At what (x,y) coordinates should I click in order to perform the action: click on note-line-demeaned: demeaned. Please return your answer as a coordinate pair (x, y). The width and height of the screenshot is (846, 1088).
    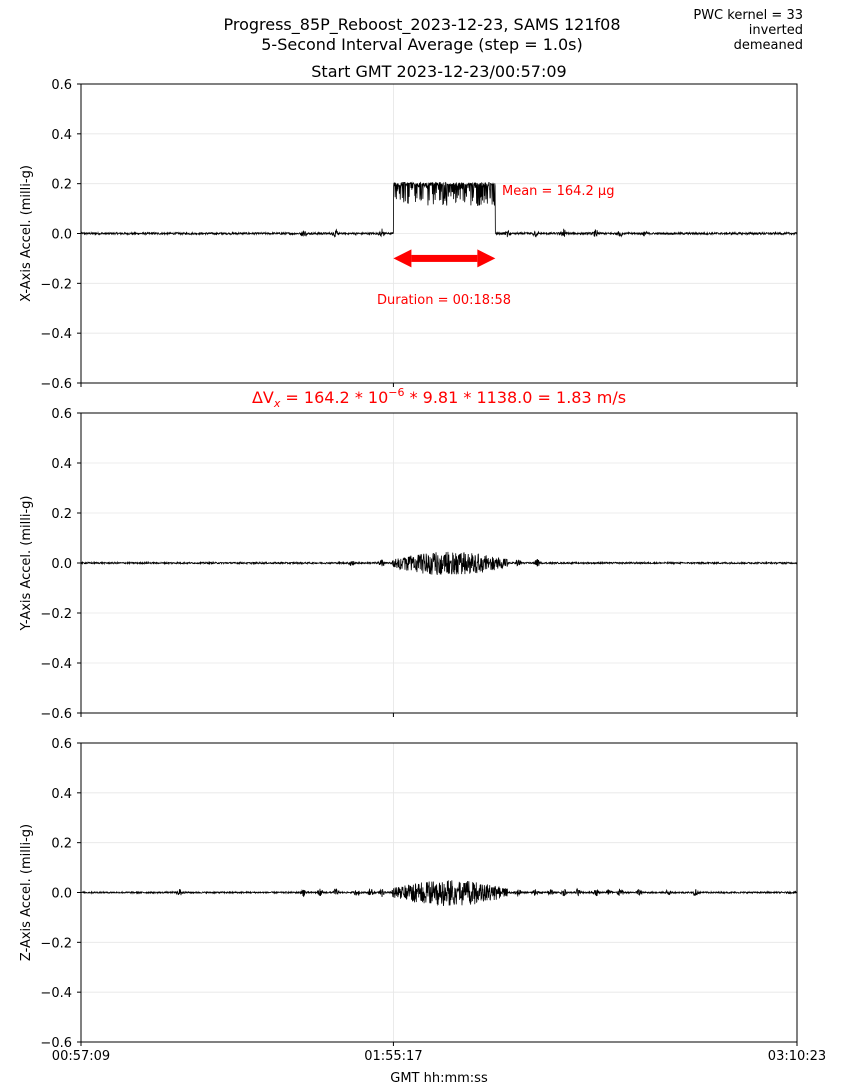
    Looking at the image, I should click on (768, 45).